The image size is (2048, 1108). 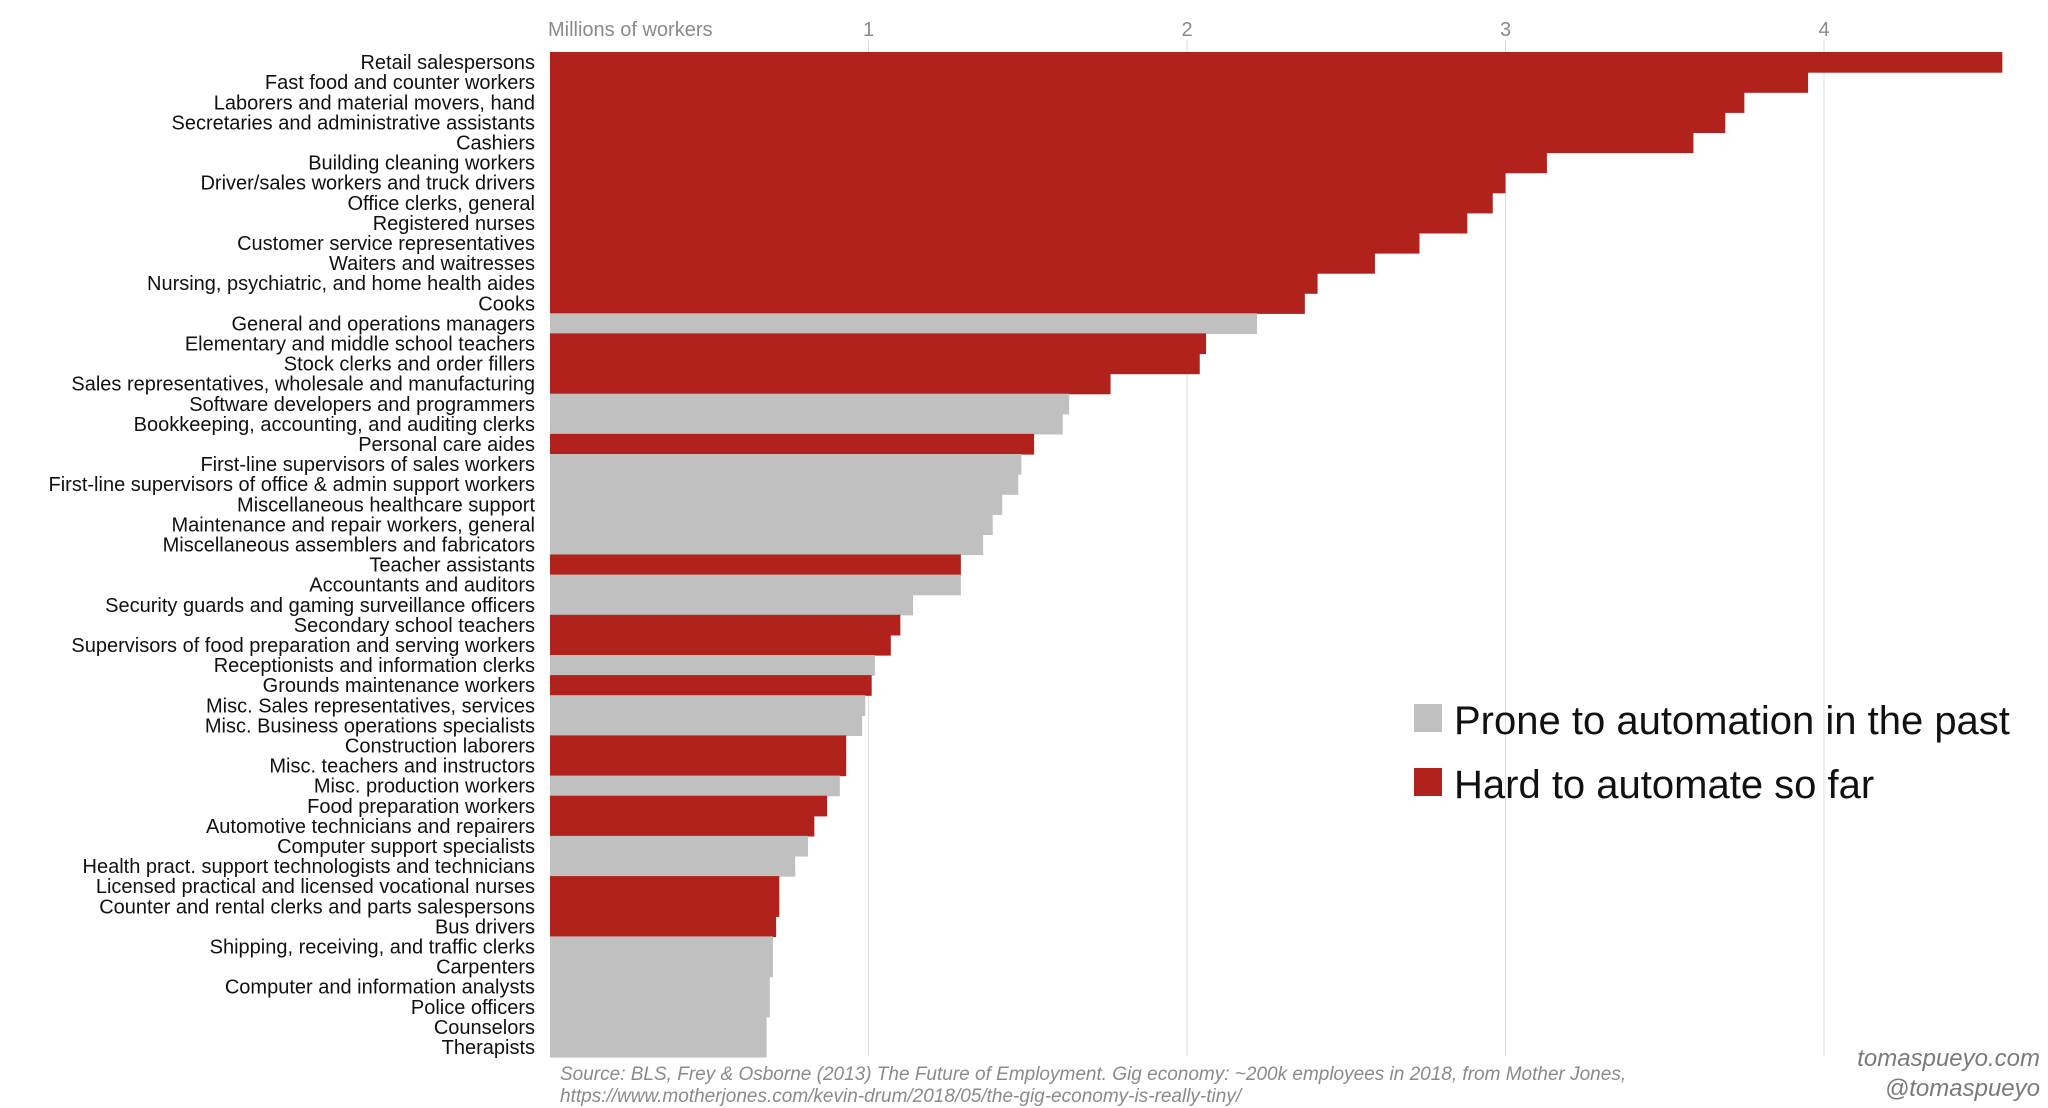 I want to click on x-axis-title: Millions of workers, so click(x=630, y=30).